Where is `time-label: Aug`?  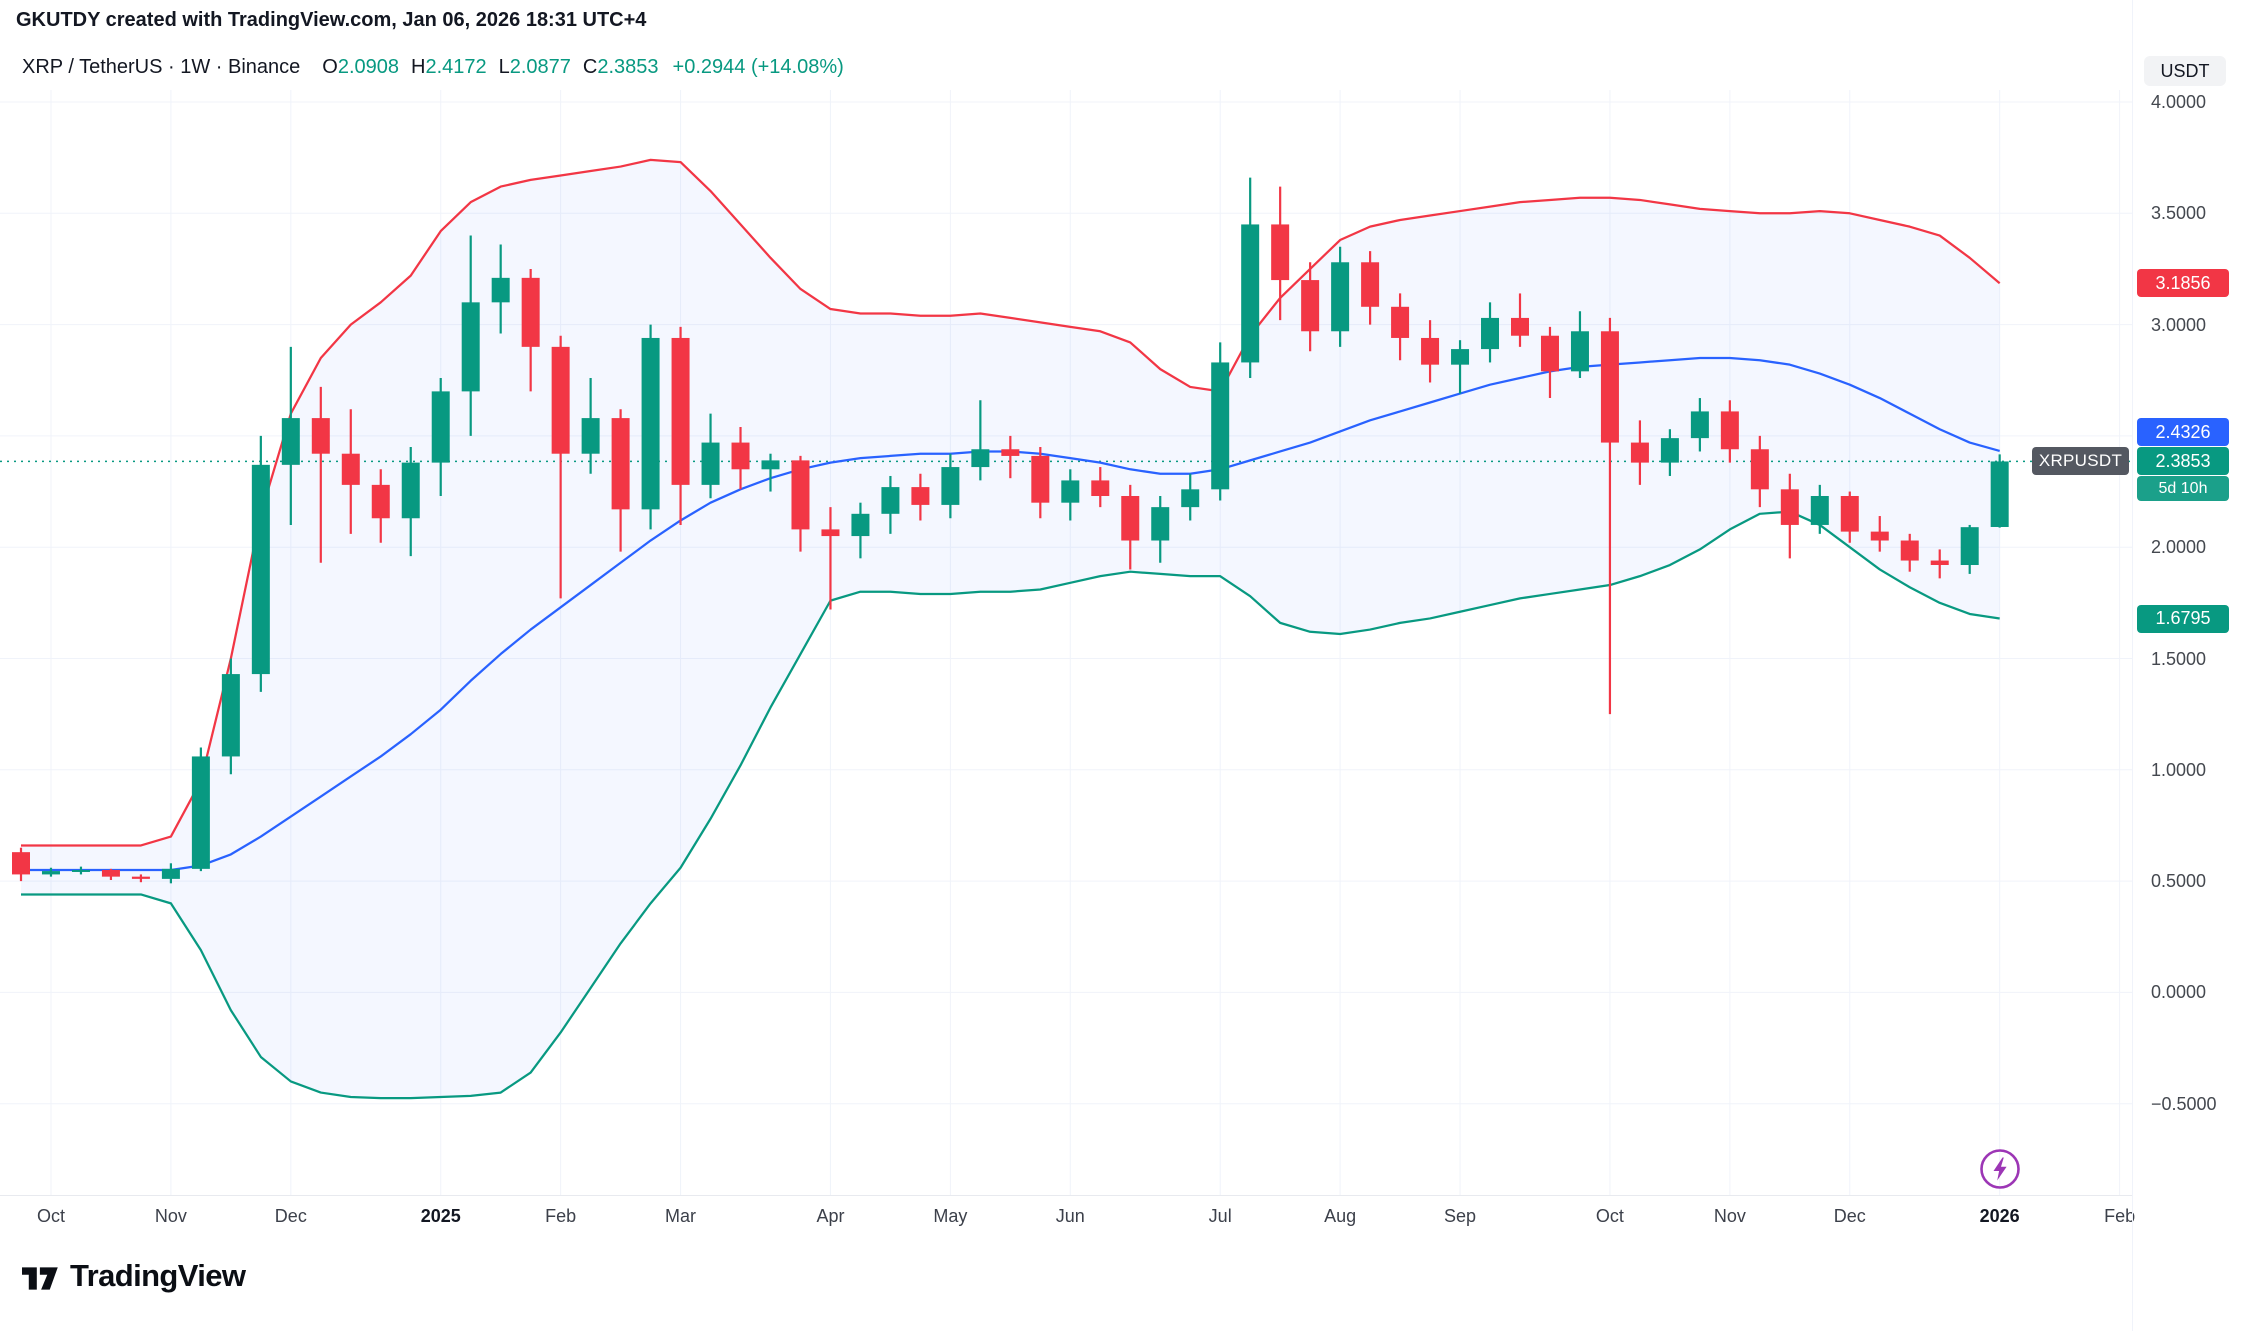 time-label: Aug is located at coordinates (1340, 1216).